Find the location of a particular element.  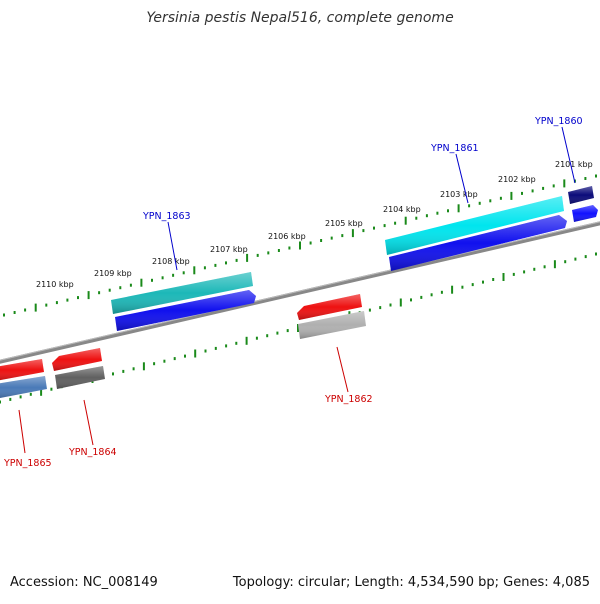

ruler-label: 2107 kbp is located at coordinates (229, 249).